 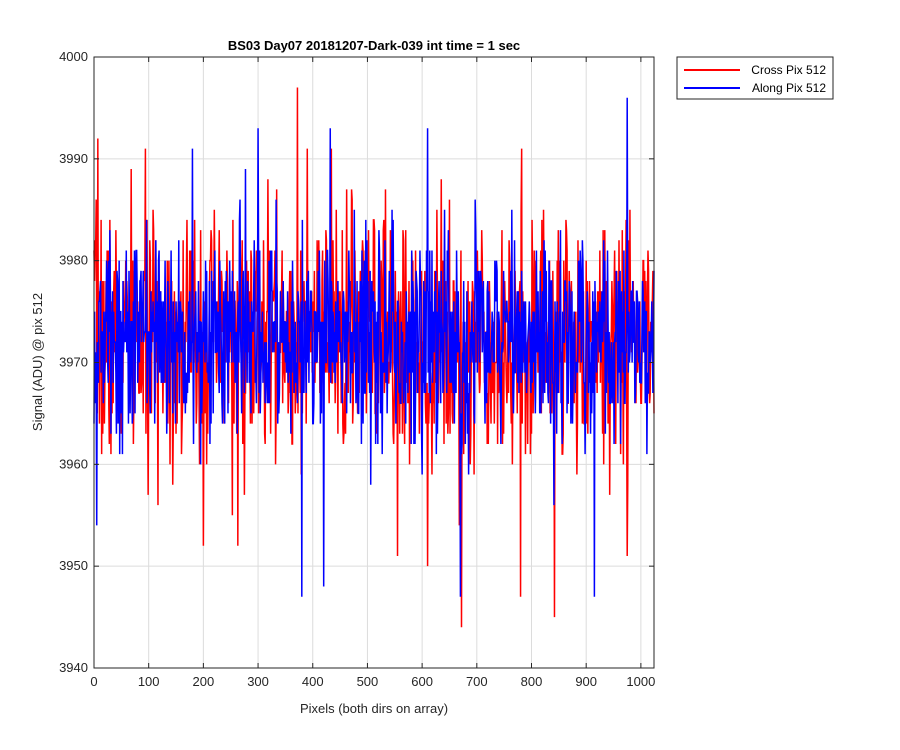 What do you see at coordinates (149, 681) in the screenshot?
I see `x-tick-label: 100` at bounding box center [149, 681].